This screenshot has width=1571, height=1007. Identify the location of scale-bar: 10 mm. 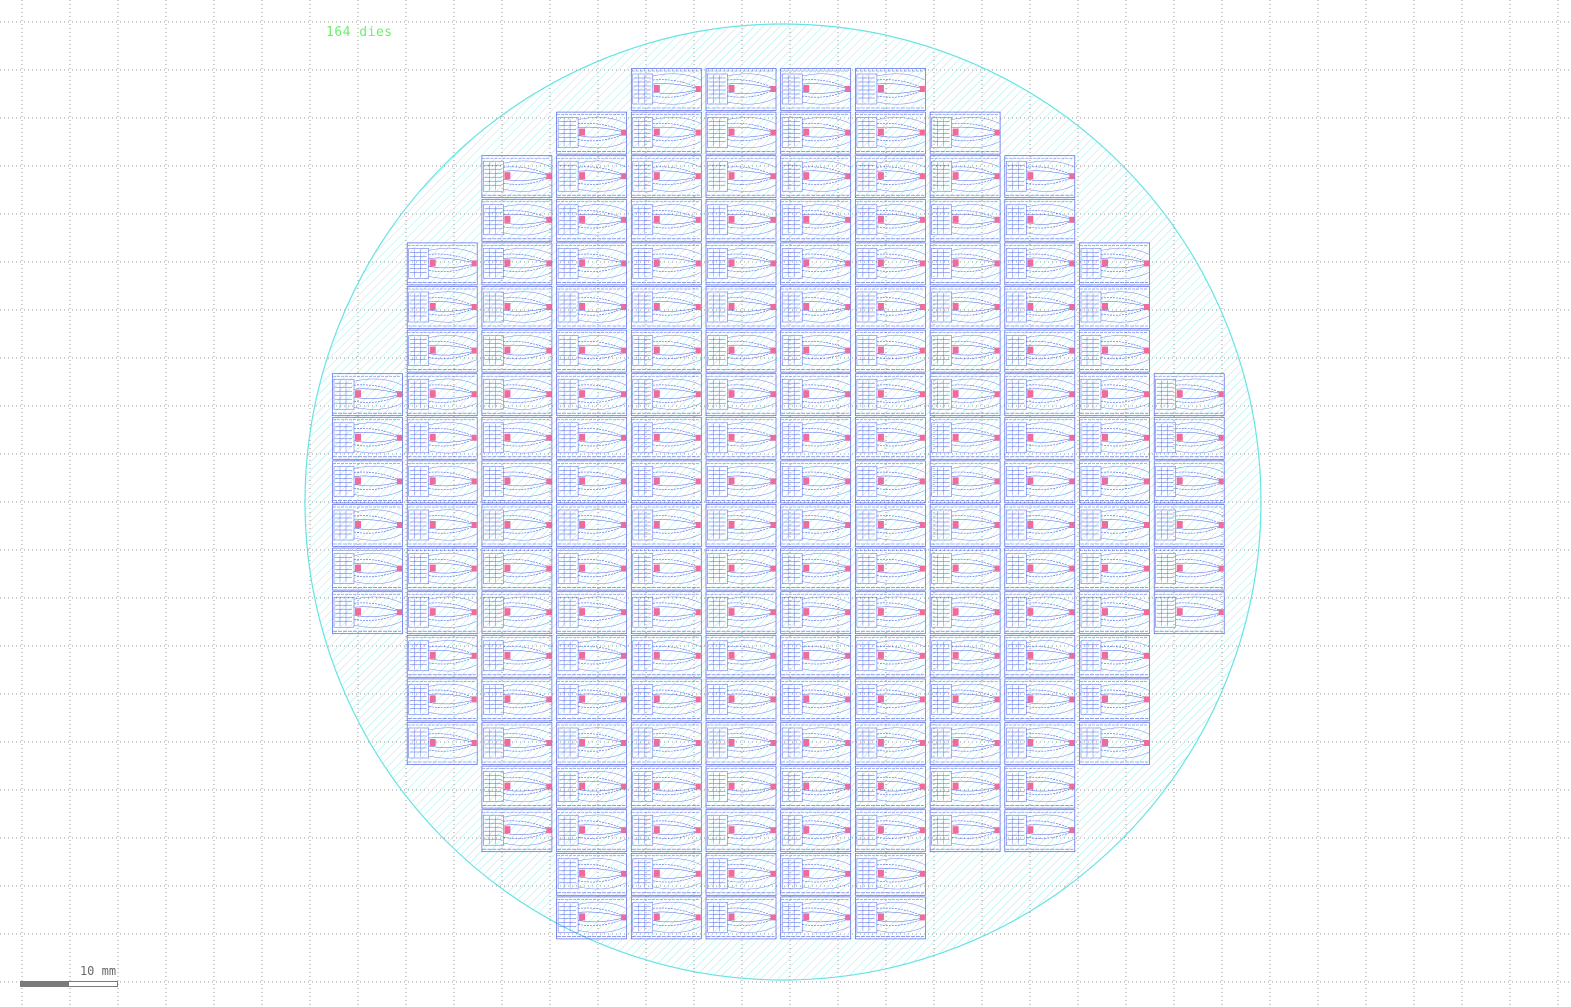
(70, 979).